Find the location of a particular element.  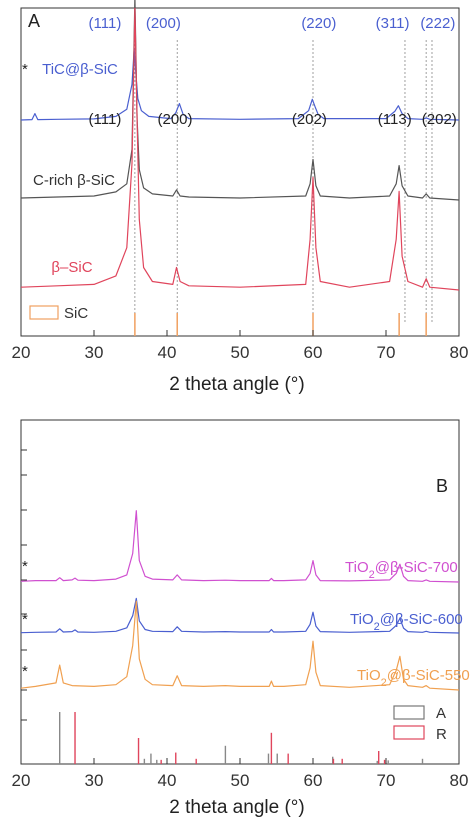

panel-a-x-tick-label-30: 30 is located at coordinates (94, 352).